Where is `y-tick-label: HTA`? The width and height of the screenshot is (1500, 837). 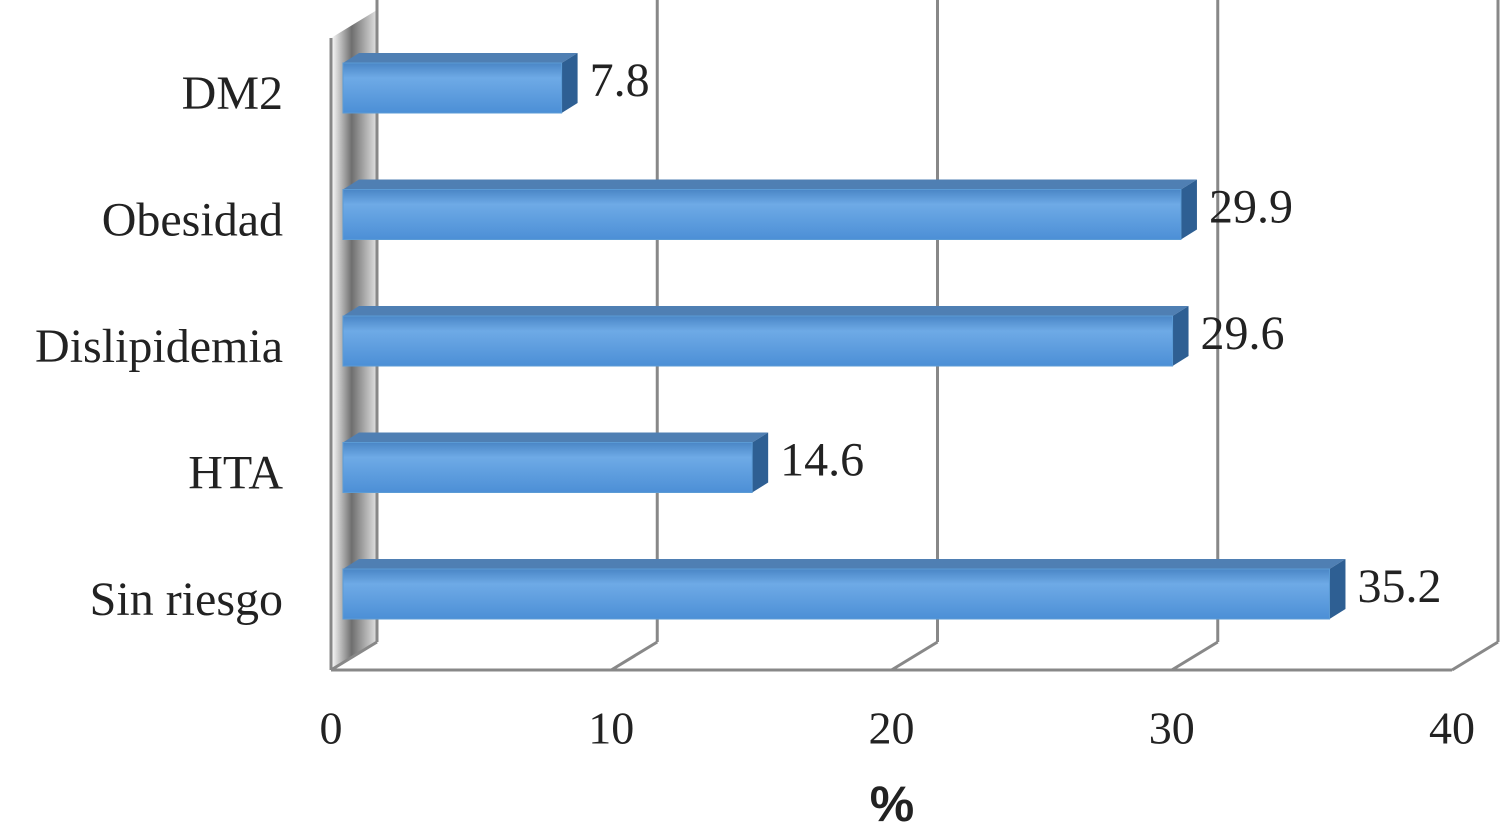
y-tick-label: HTA is located at coordinates (235, 473).